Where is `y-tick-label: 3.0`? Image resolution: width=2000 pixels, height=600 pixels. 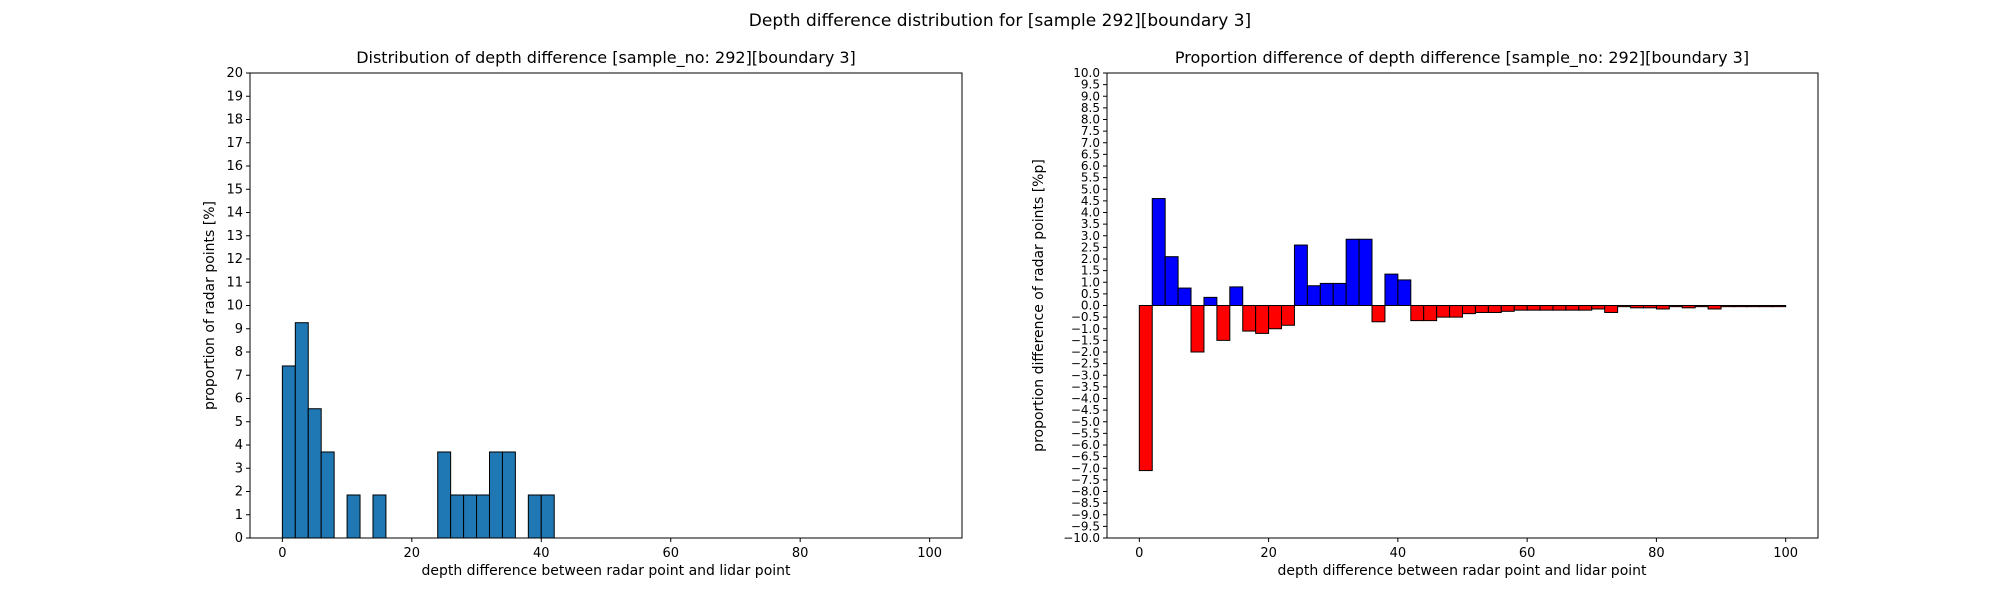
y-tick-label: 3.0 is located at coordinates (1090, 236).